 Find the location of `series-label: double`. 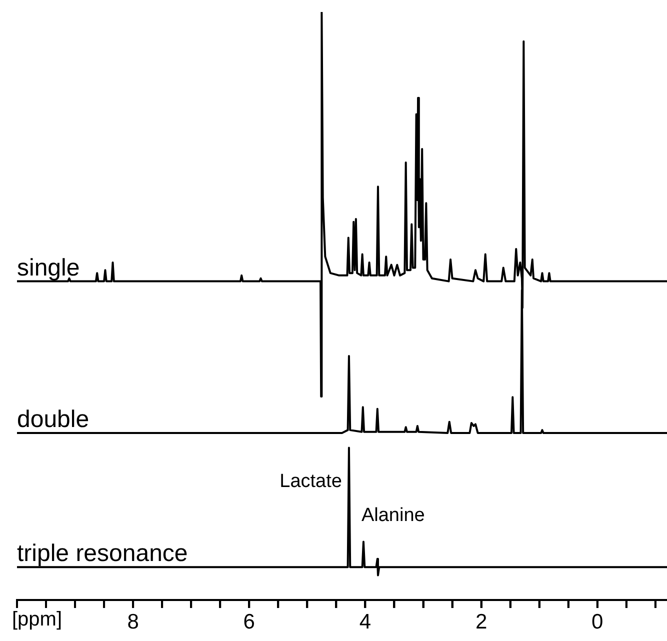

series-label: double is located at coordinates (53, 420).